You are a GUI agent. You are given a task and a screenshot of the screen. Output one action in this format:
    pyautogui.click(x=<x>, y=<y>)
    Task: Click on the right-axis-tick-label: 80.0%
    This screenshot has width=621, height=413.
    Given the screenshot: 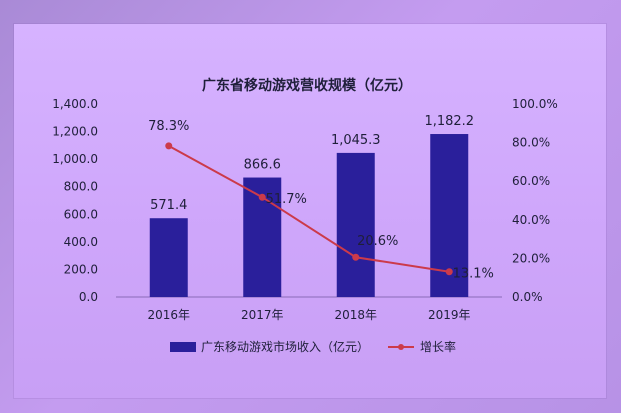 What is the action you would take?
    pyautogui.click(x=531, y=143)
    